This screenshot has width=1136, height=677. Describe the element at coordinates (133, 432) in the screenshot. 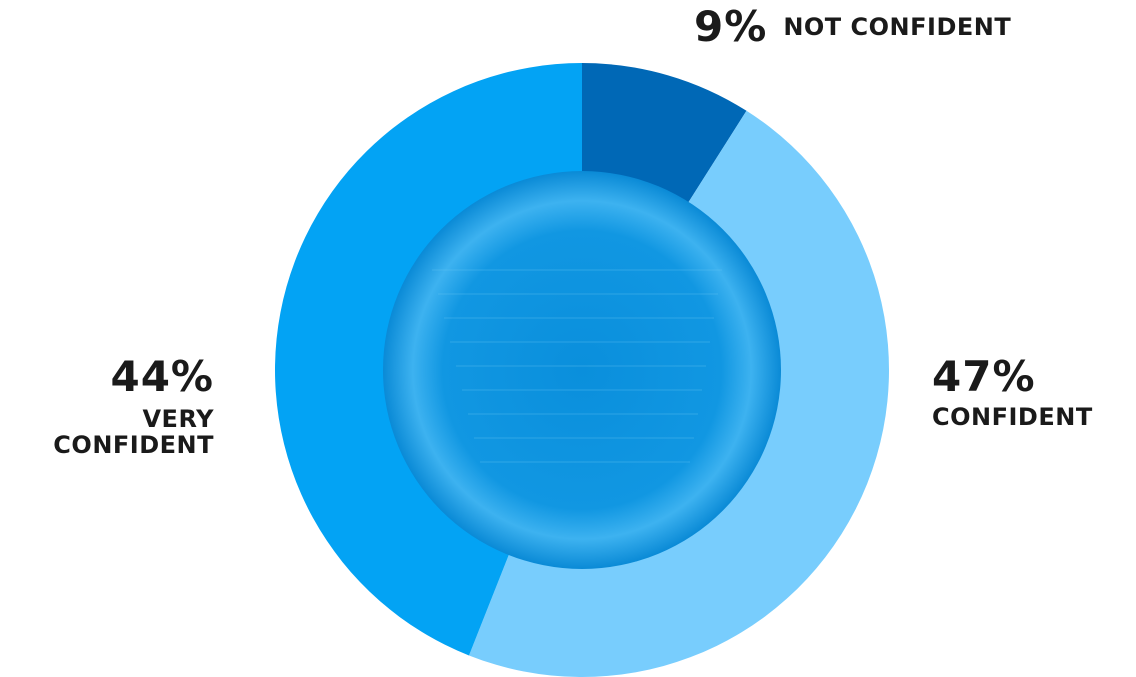

I see `category-label: VERY CONFIDENT` at that location.